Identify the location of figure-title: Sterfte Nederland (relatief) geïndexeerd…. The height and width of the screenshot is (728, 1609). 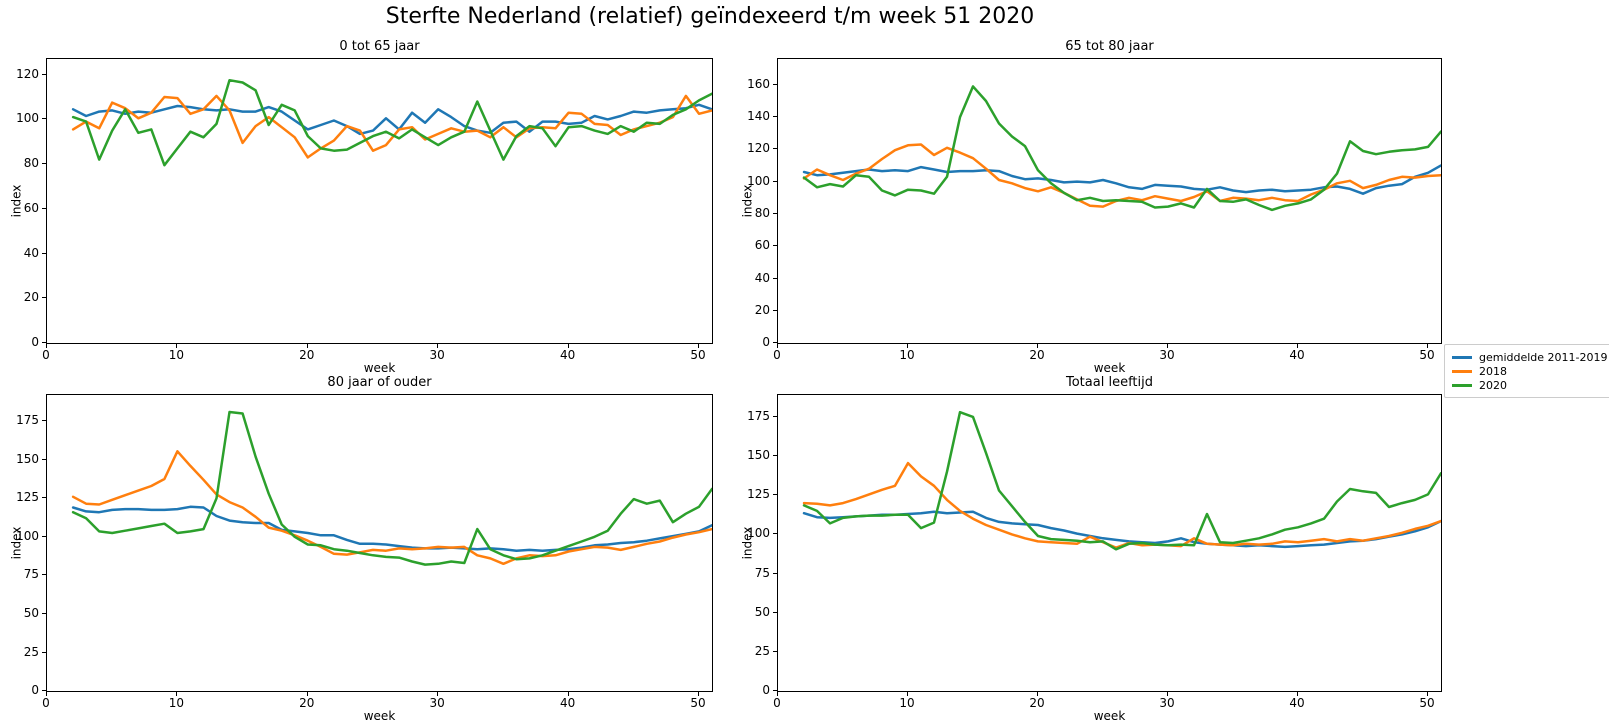
(710, 16).